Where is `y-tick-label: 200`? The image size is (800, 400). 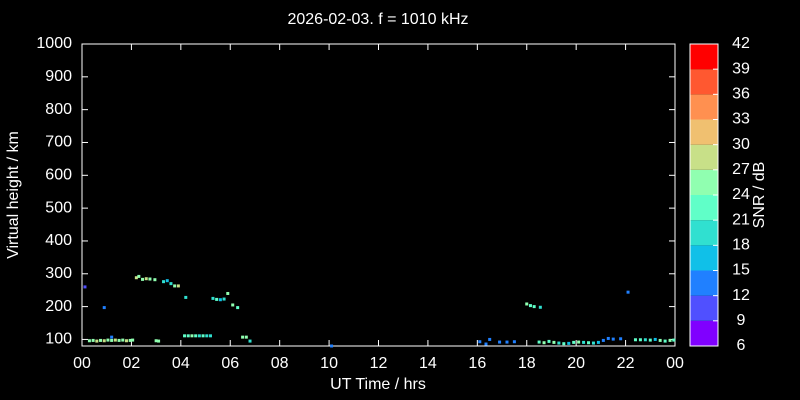
y-tick-label: 200 is located at coordinates (58, 306).